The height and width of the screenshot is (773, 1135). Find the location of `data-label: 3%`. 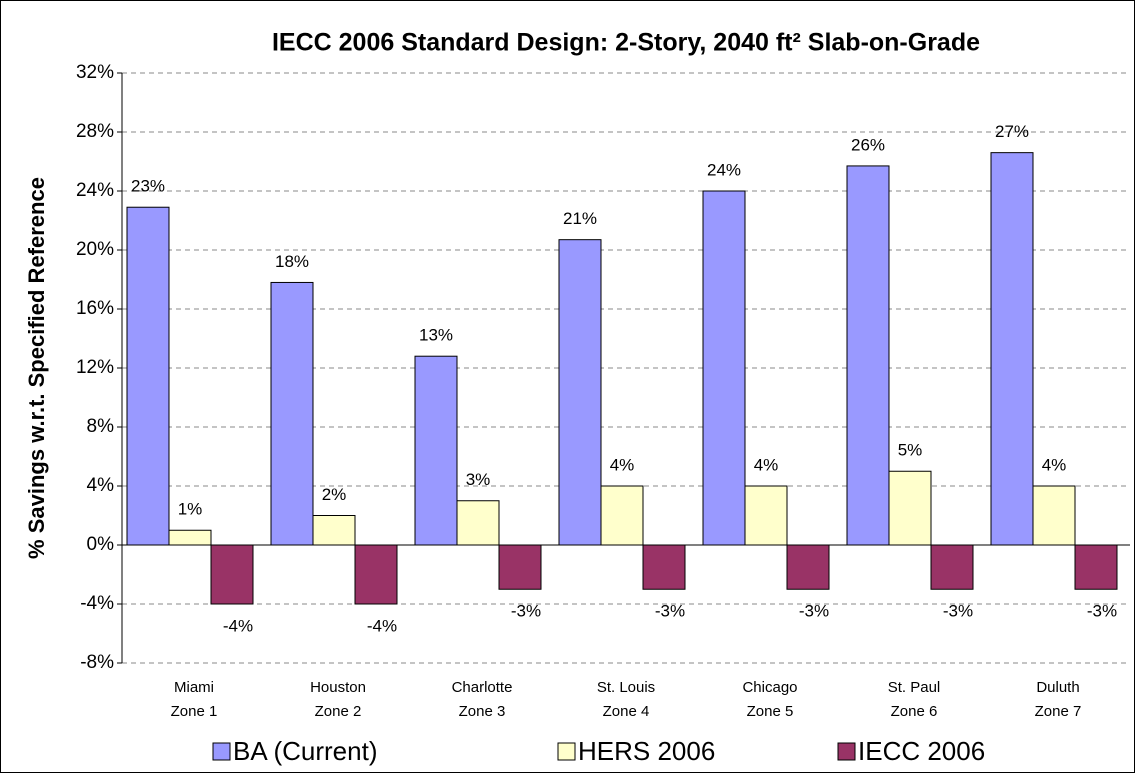

data-label: 3% is located at coordinates (478, 479).